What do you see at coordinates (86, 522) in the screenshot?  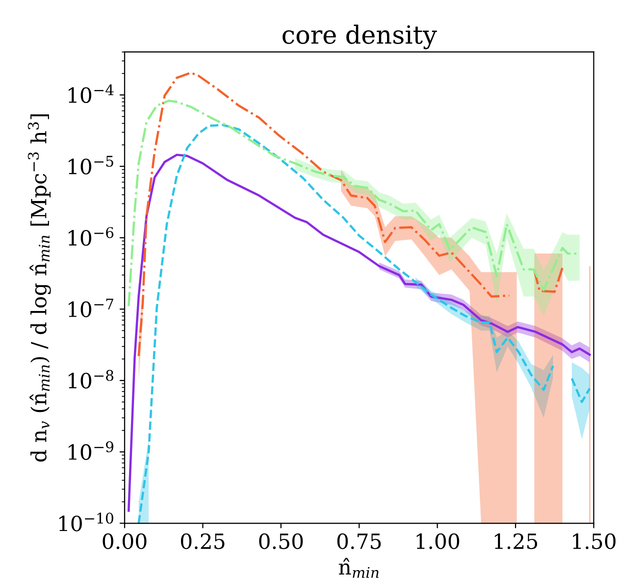 I see `y-tick-label: 10$^{−10}$` at bounding box center [86, 522].